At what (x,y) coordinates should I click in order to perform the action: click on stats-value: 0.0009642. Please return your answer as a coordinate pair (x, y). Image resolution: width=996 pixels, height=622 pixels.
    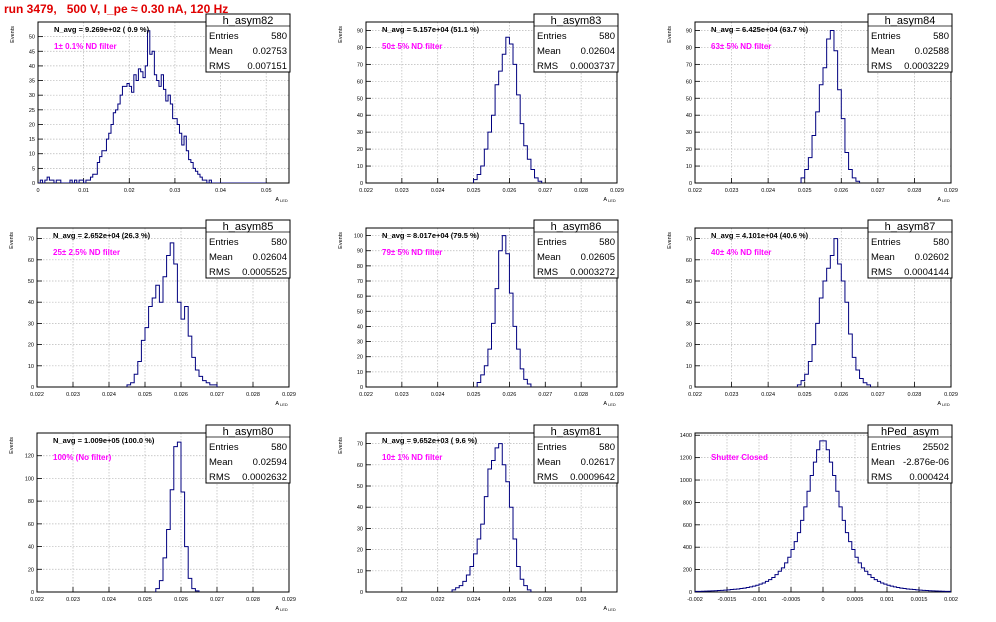
    Looking at the image, I should click on (592, 477).